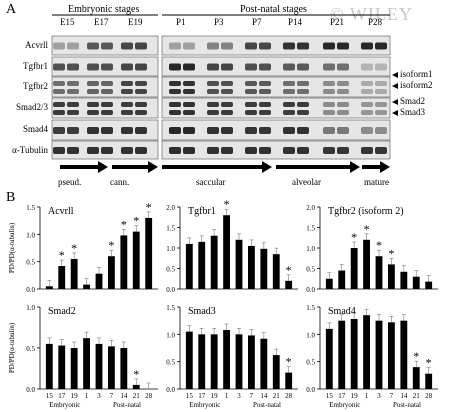  Describe the element at coordinates (375, 22) in the screenshot. I see `timepoint-p28: P28` at that location.